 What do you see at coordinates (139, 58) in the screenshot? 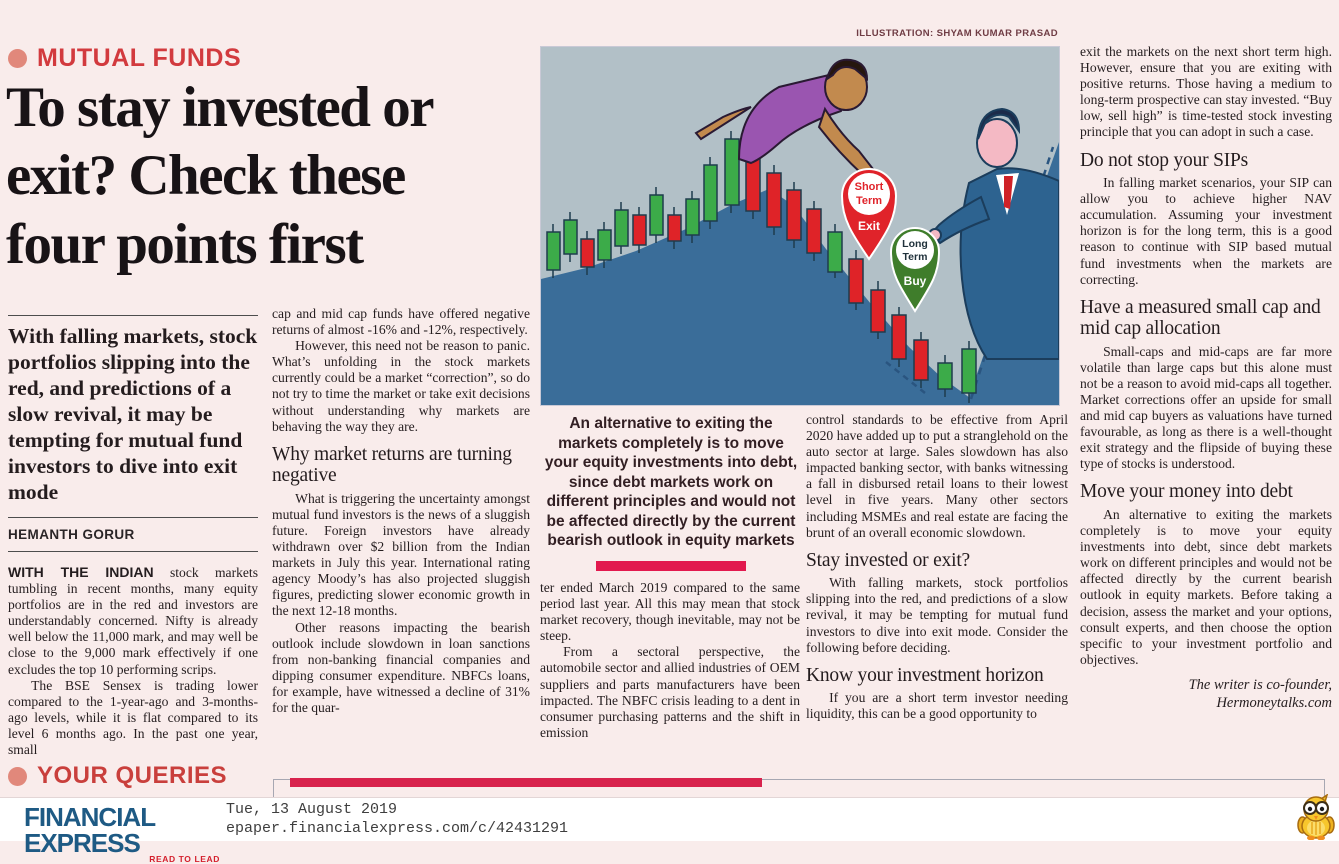
I see `section-label: MUTUAL FUNDS` at bounding box center [139, 58].